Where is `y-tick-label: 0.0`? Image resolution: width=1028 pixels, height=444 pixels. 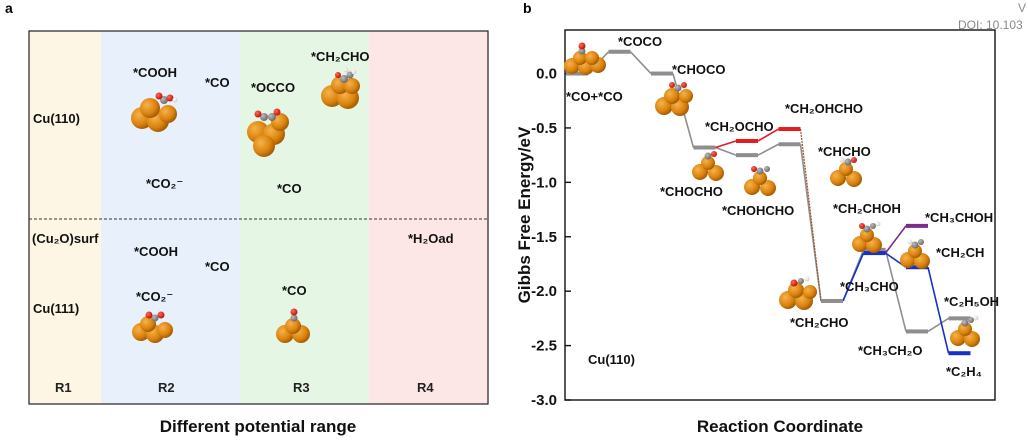
y-tick-label: 0.0 is located at coordinates (546, 74).